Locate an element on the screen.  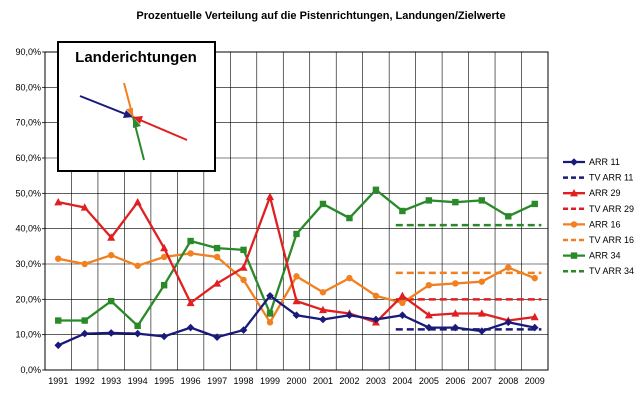
x-tick-label: 2001 is located at coordinates (323, 381).